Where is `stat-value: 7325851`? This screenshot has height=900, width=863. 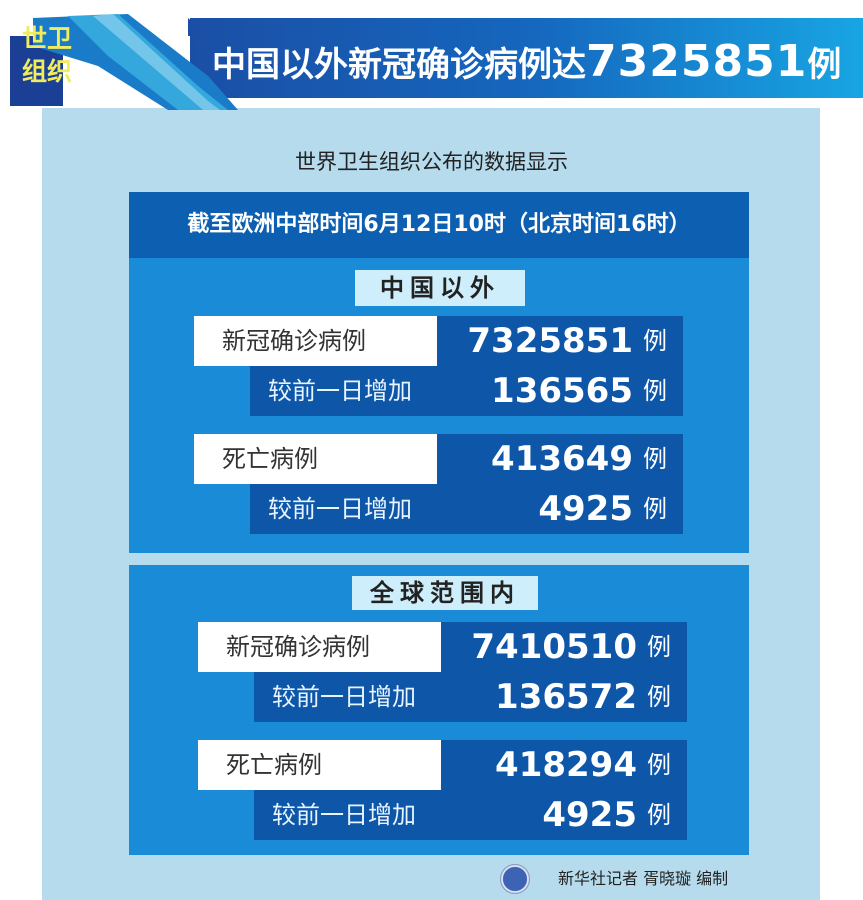 stat-value: 7325851 is located at coordinates (550, 341).